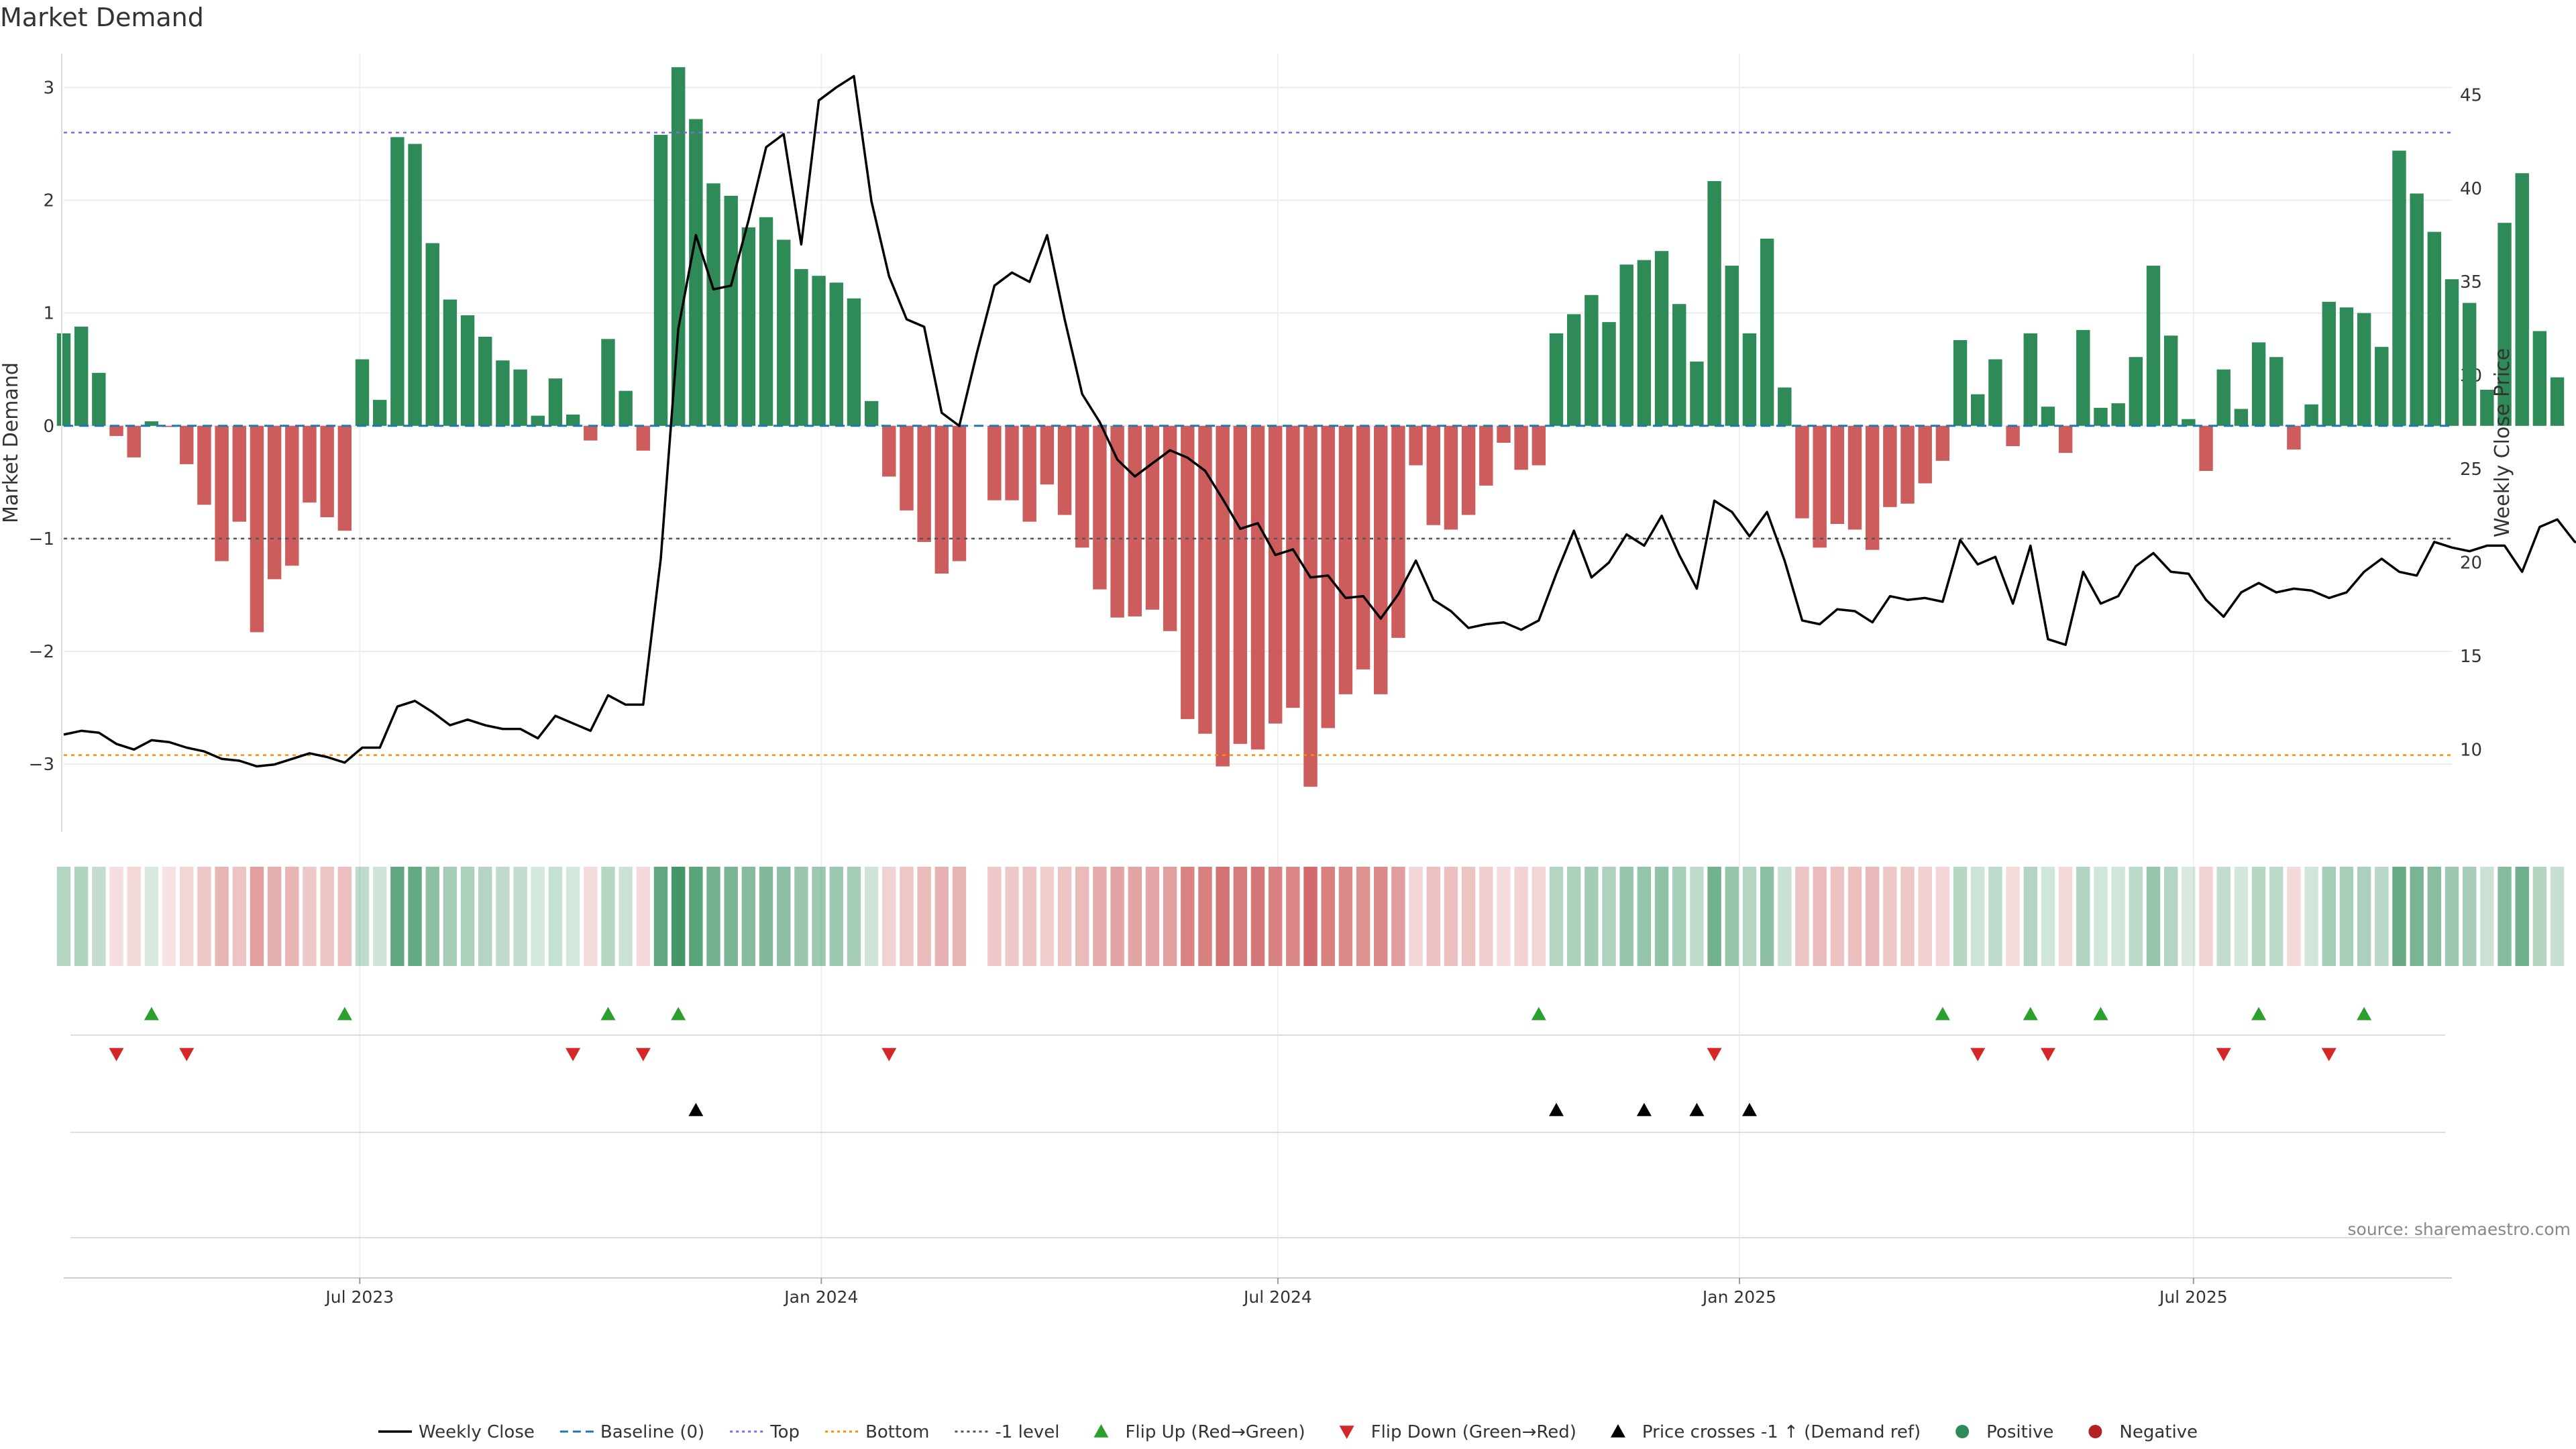 The image size is (2576, 1449). Describe the element at coordinates (1346, 1432) in the screenshot. I see `legend-swatch` at that location.